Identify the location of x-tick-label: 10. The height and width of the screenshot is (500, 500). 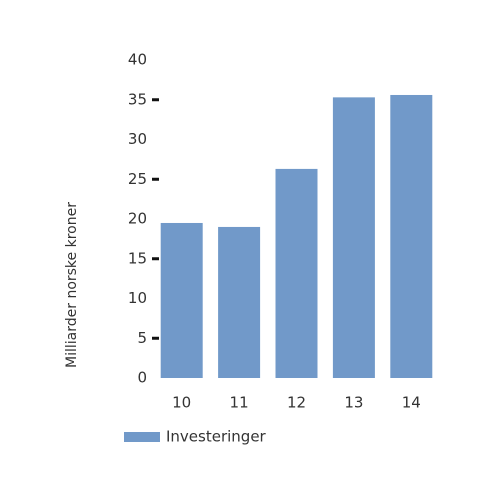
(181, 403).